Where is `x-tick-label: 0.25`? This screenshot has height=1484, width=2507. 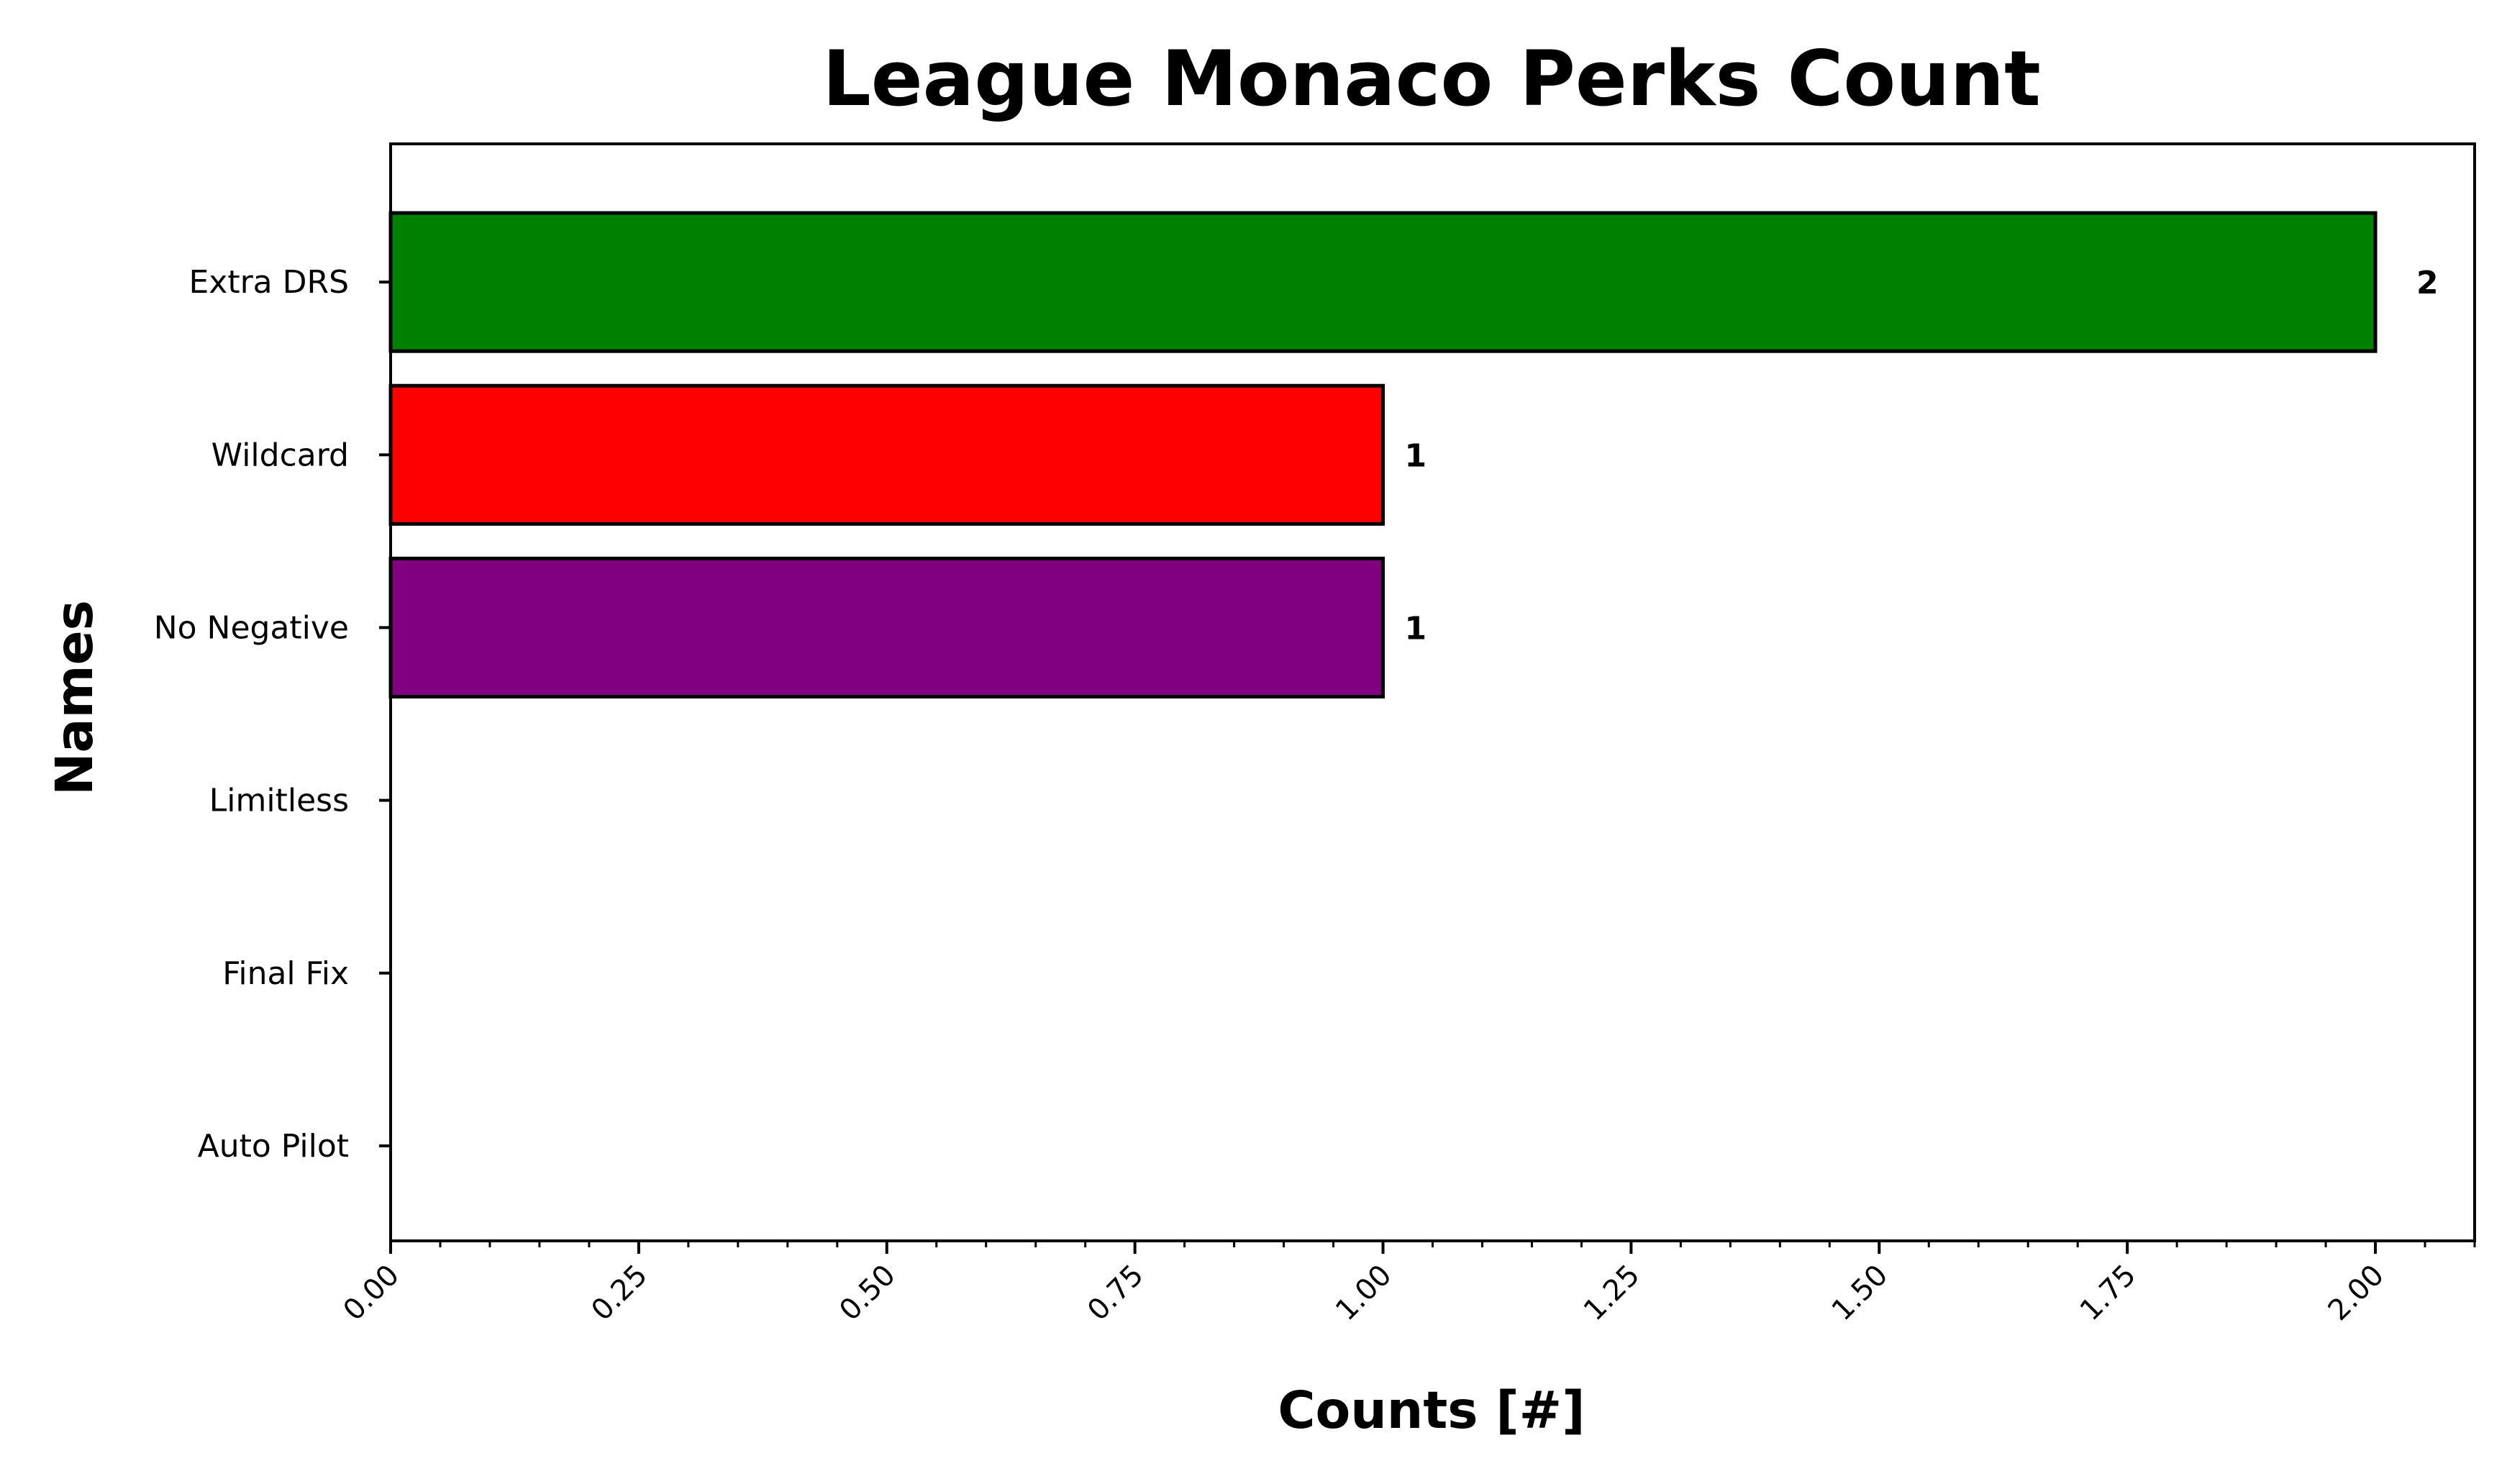
x-tick-label: 0.25 is located at coordinates (619, 1293).